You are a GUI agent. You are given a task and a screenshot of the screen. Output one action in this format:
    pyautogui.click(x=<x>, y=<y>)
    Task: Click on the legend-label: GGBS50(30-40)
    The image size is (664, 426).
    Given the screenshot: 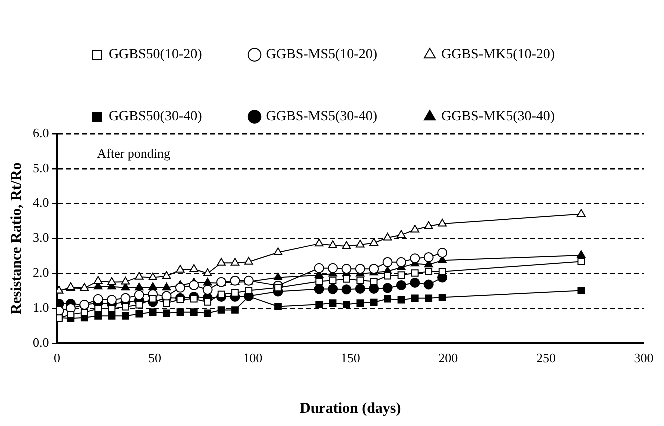 What is the action you would take?
    pyautogui.click(x=155, y=117)
    